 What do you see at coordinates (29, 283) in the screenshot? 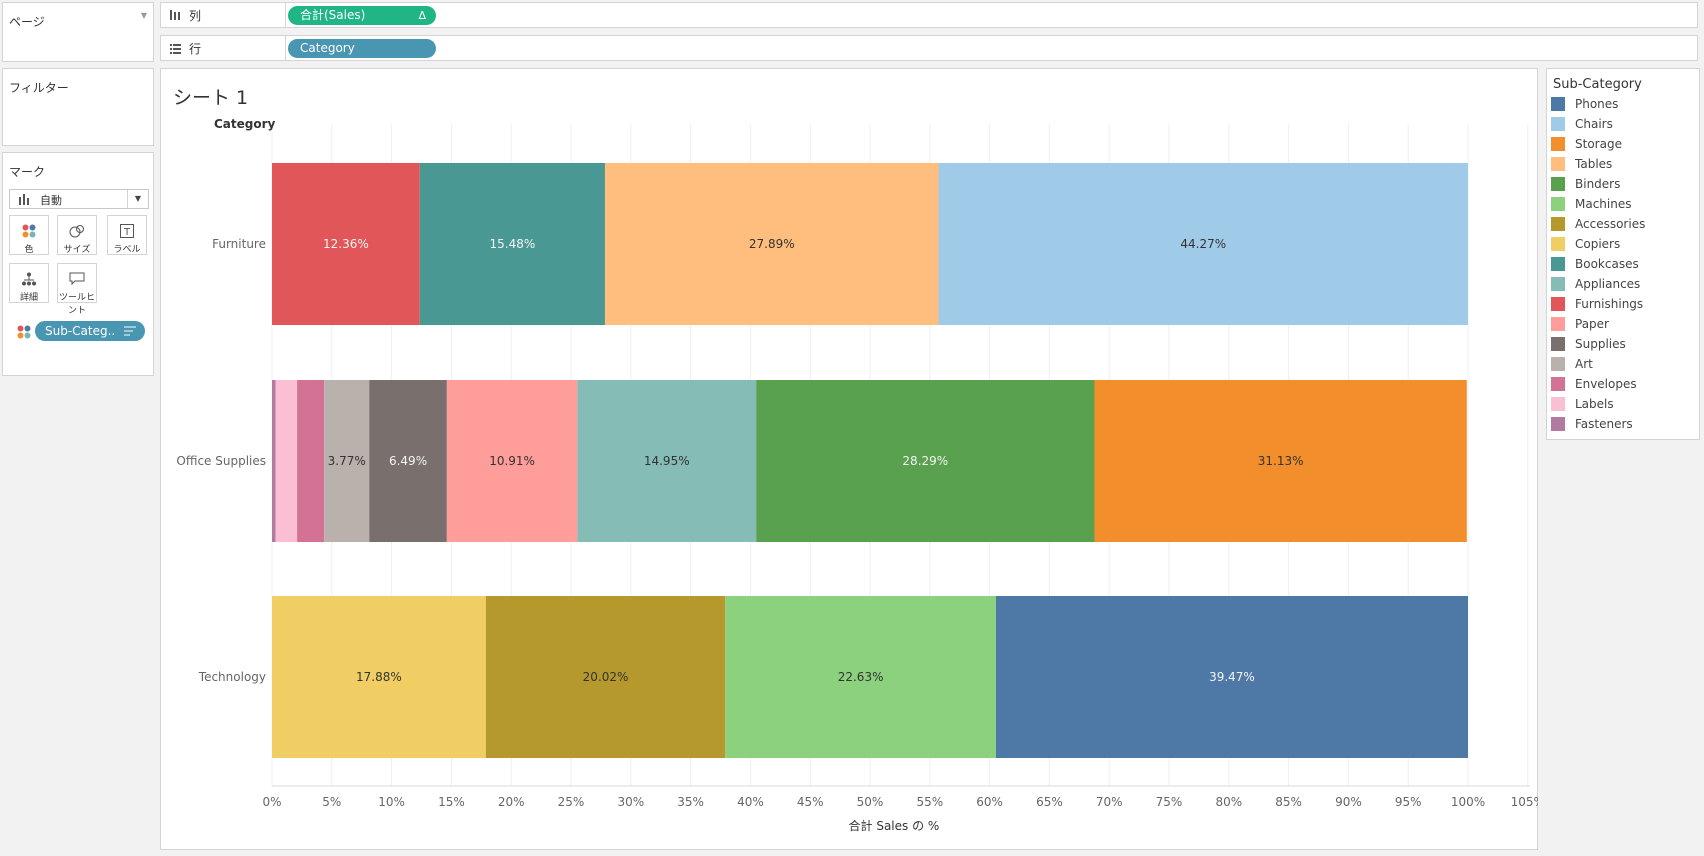
I see `detail-button: 詳細` at bounding box center [29, 283].